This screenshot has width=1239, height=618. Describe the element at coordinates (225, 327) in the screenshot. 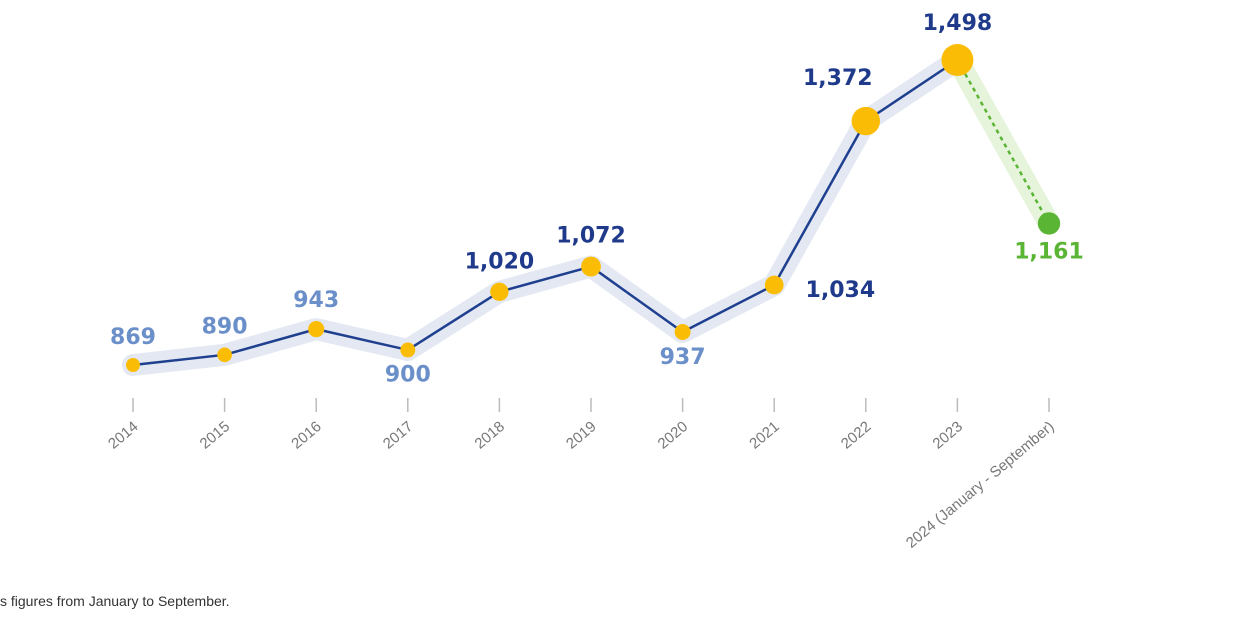

I see `value-label: 890` at that location.